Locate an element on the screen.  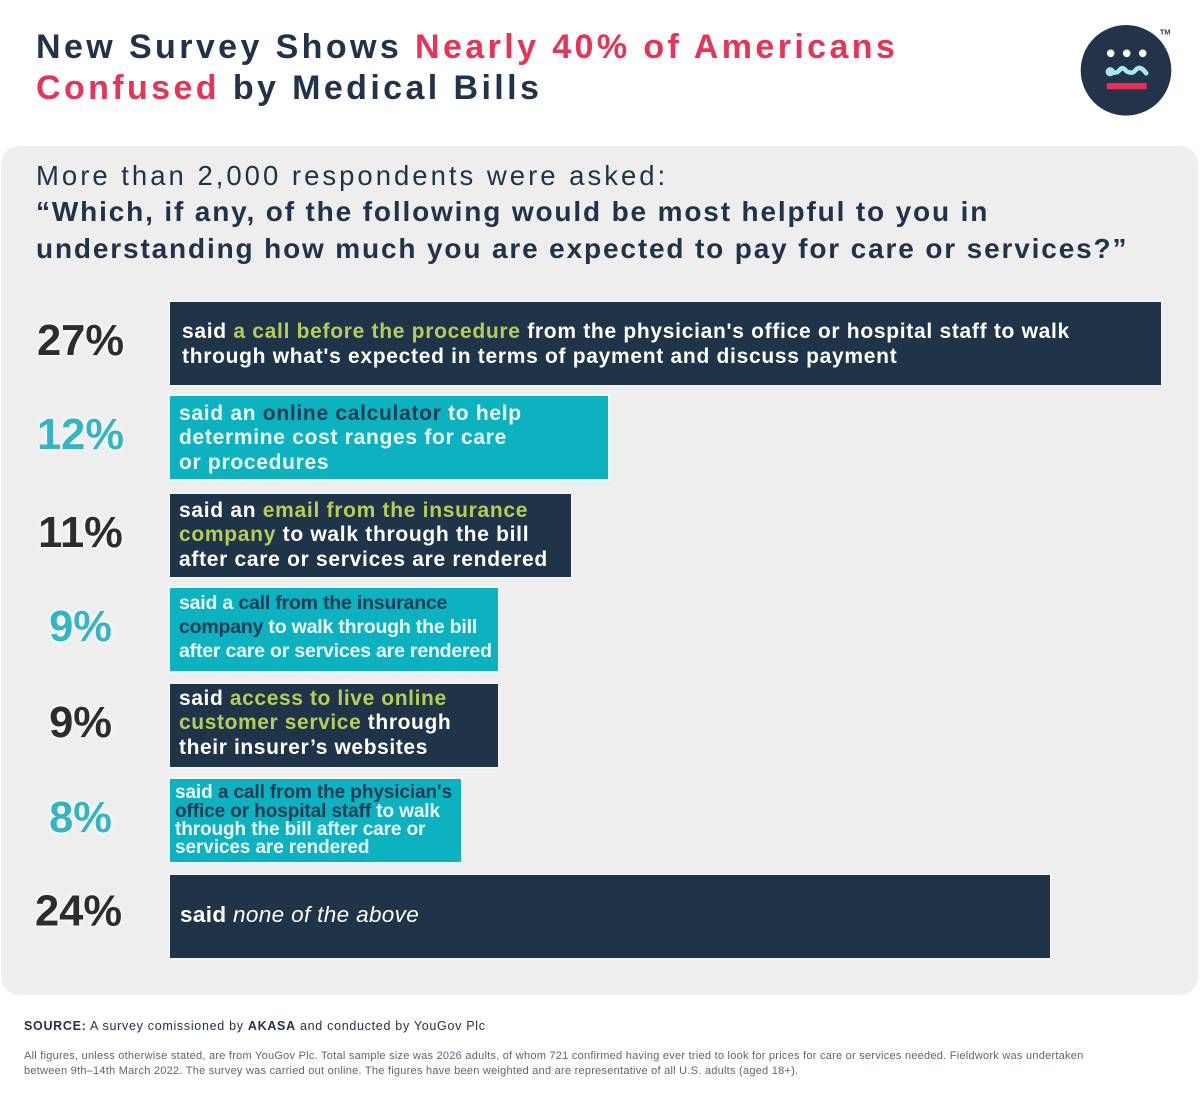
svg-text: TM is located at coordinates (1165, 32).